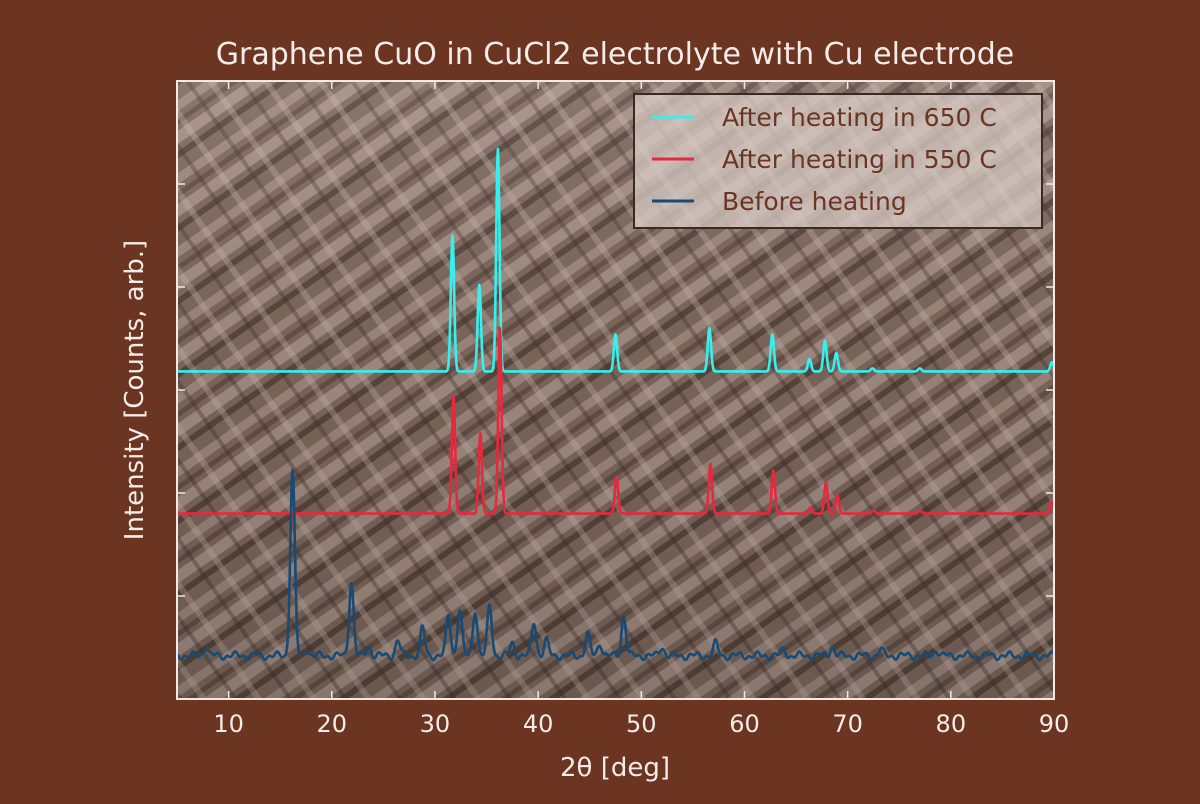 This screenshot has width=1200, height=804. Describe the element at coordinates (641, 724) in the screenshot. I see `x-tick-label: 50` at that location.